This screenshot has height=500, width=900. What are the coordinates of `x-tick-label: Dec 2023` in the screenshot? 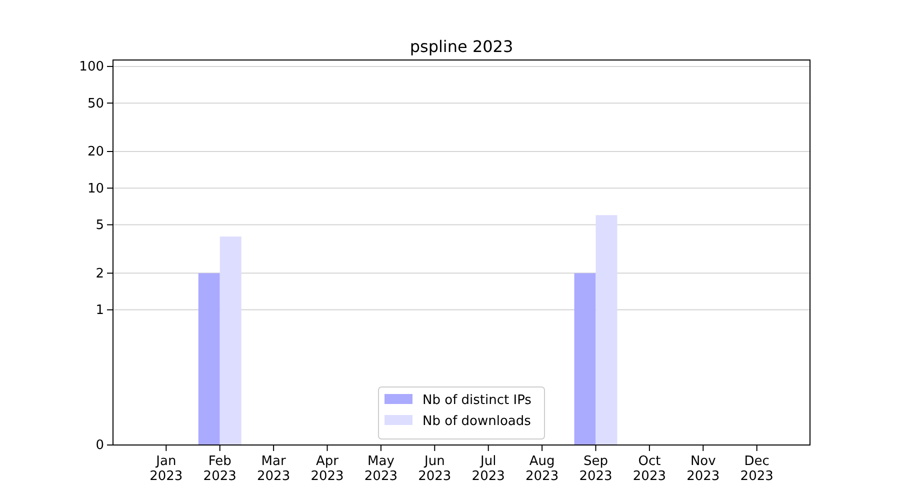 It's located at (757, 469).